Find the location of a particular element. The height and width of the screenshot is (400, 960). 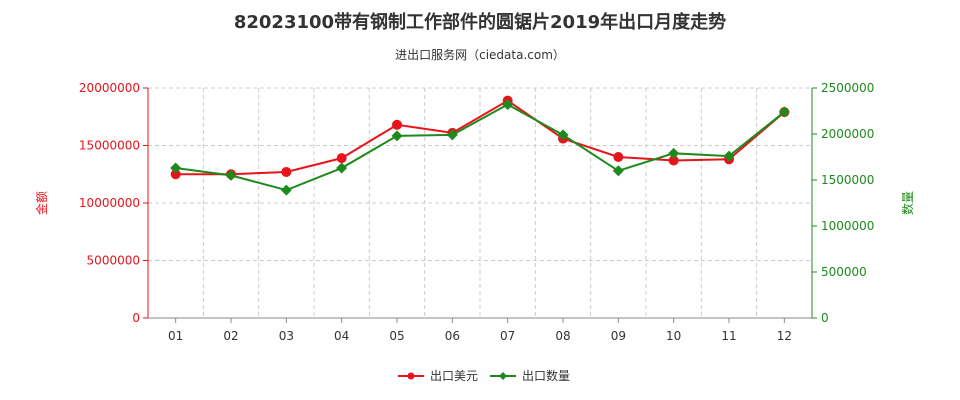

y-right-tick-label: 0 is located at coordinates (825, 318).